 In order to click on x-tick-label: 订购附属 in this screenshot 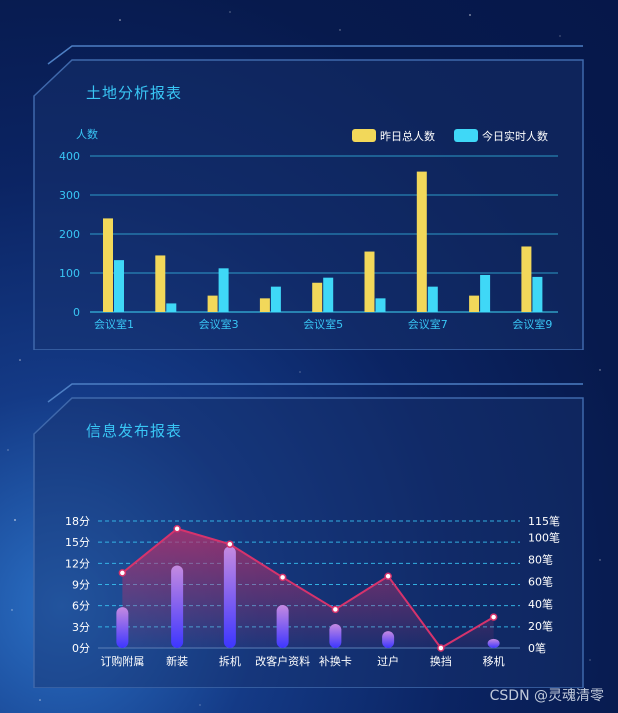, I will do `click(122, 661)`.